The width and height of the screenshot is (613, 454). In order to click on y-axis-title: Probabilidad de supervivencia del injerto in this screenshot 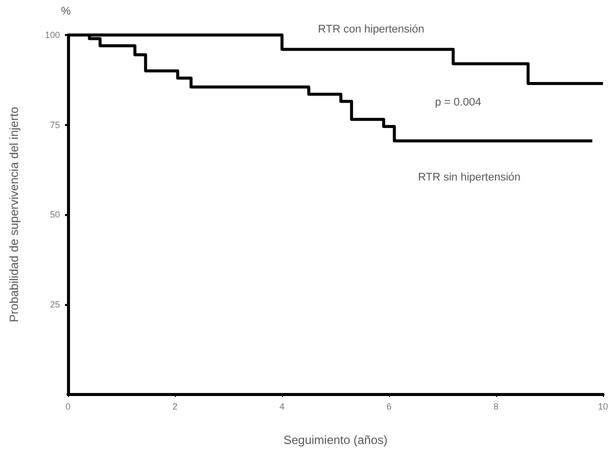, I will do `click(14, 214)`.